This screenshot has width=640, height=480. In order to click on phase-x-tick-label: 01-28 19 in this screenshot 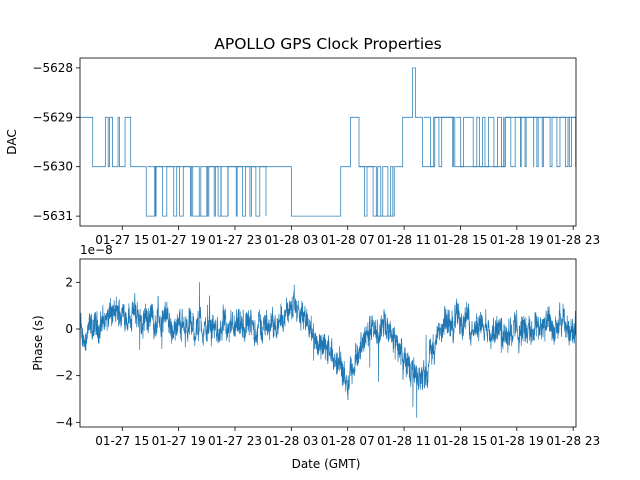, I will do `click(517, 441)`.